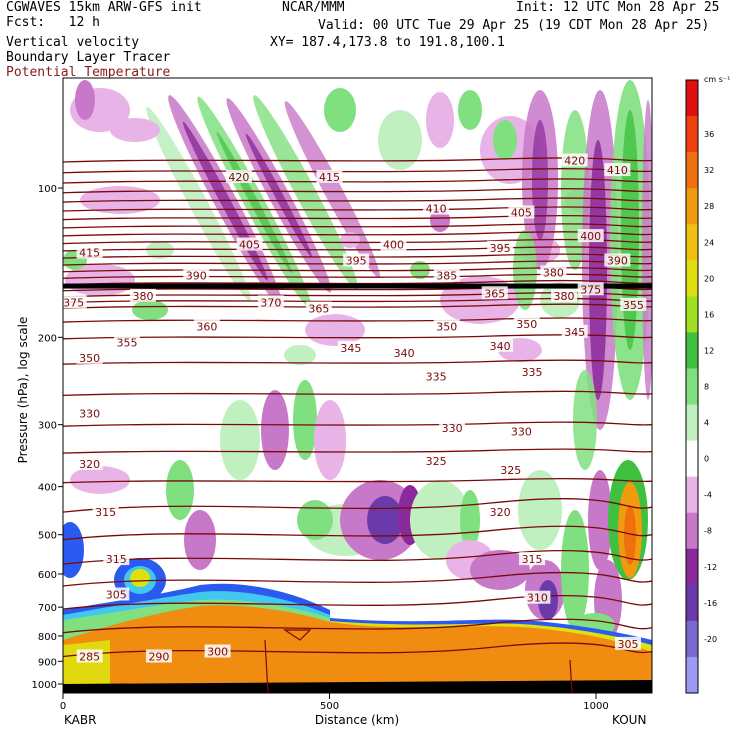 The width and height of the screenshot is (740, 740). What do you see at coordinates (105, 512) in the screenshot?
I see `theta-label: 315` at bounding box center [105, 512].